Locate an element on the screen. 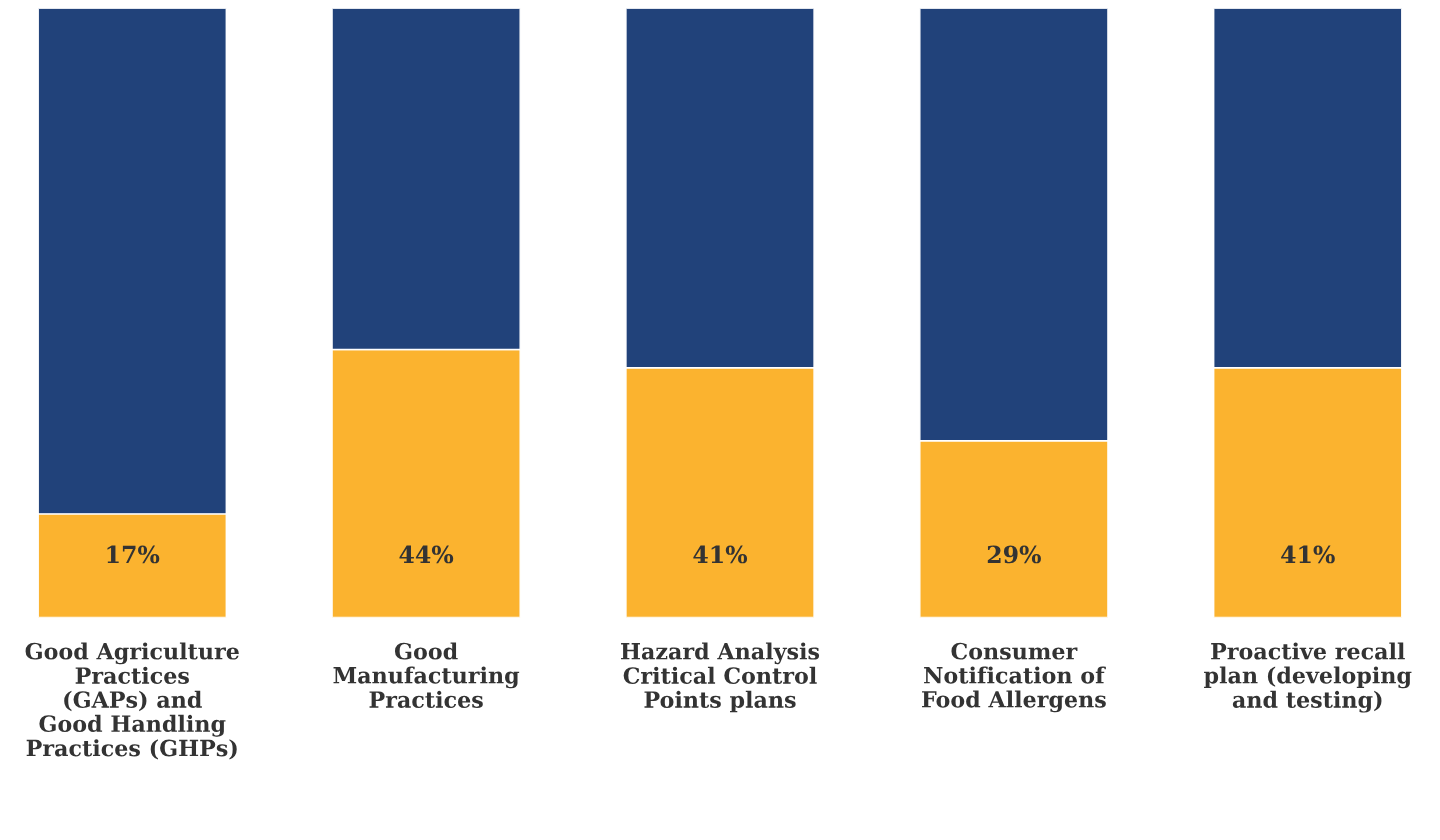  data-label: 44% is located at coordinates (426, 554).